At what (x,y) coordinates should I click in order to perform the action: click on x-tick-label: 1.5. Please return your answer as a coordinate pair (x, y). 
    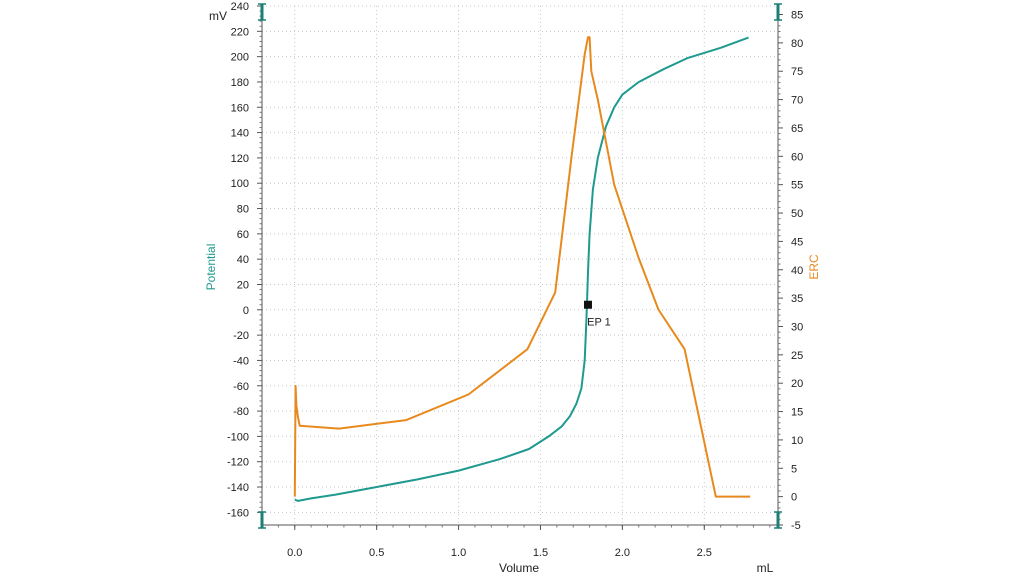
    Looking at the image, I should click on (540, 553).